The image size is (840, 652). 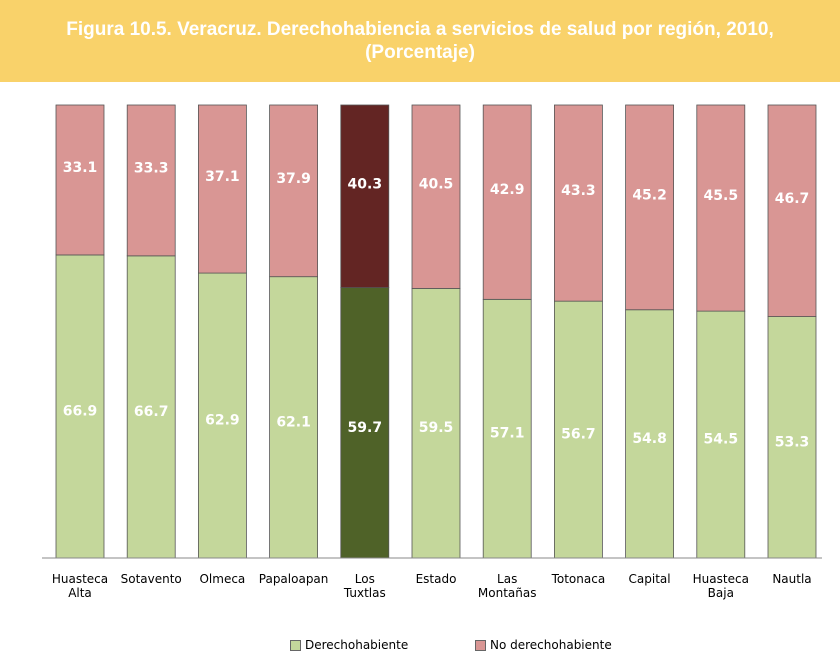 What do you see at coordinates (507, 190) in the screenshot?
I see `value-label: 42.9` at bounding box center [507, 190].